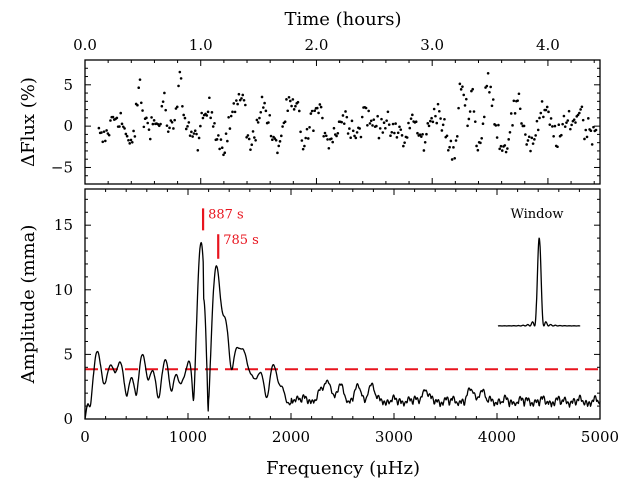  What do you see at coordinates (201, 45) in the screenshot?
I see `time-tick-label: 1.0` at bounding box center [201, 45].